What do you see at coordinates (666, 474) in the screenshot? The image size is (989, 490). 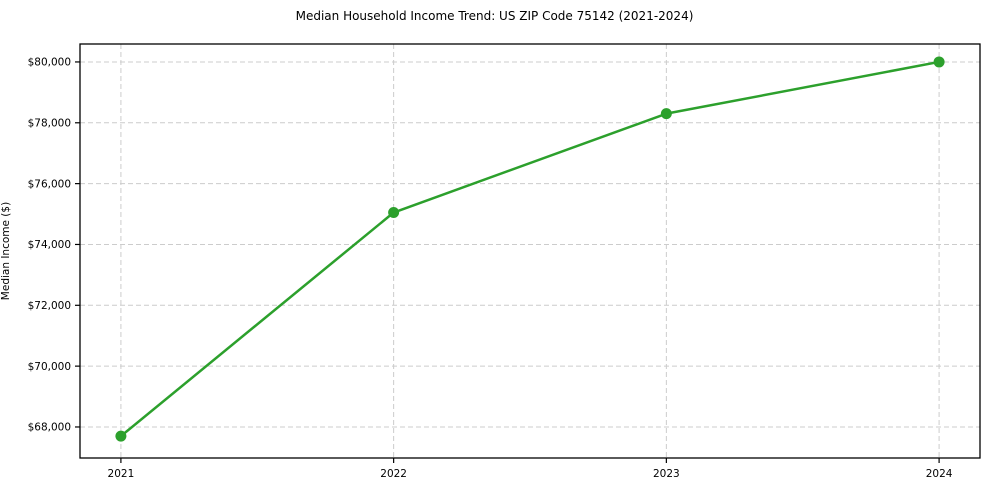 I see `x-tick-label: 2023` at bounding box center [666, 474].